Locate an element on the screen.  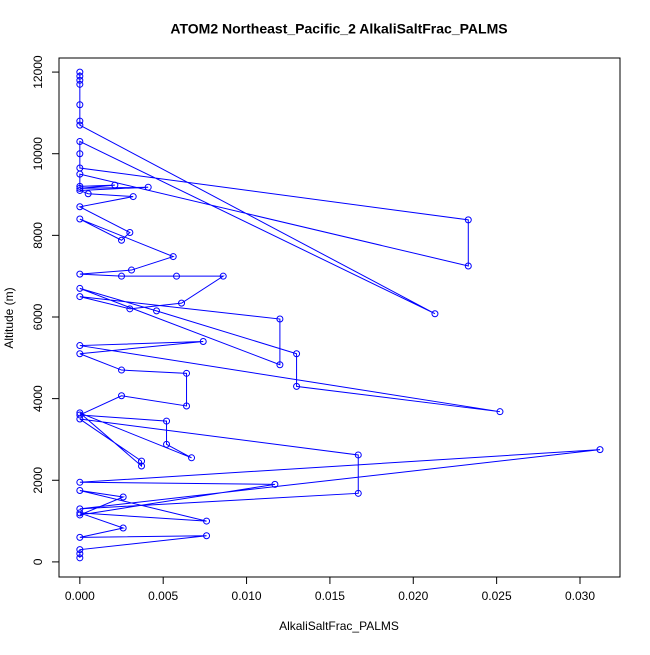
y-tick-label: 12000 is located at coordinates (38, 72).